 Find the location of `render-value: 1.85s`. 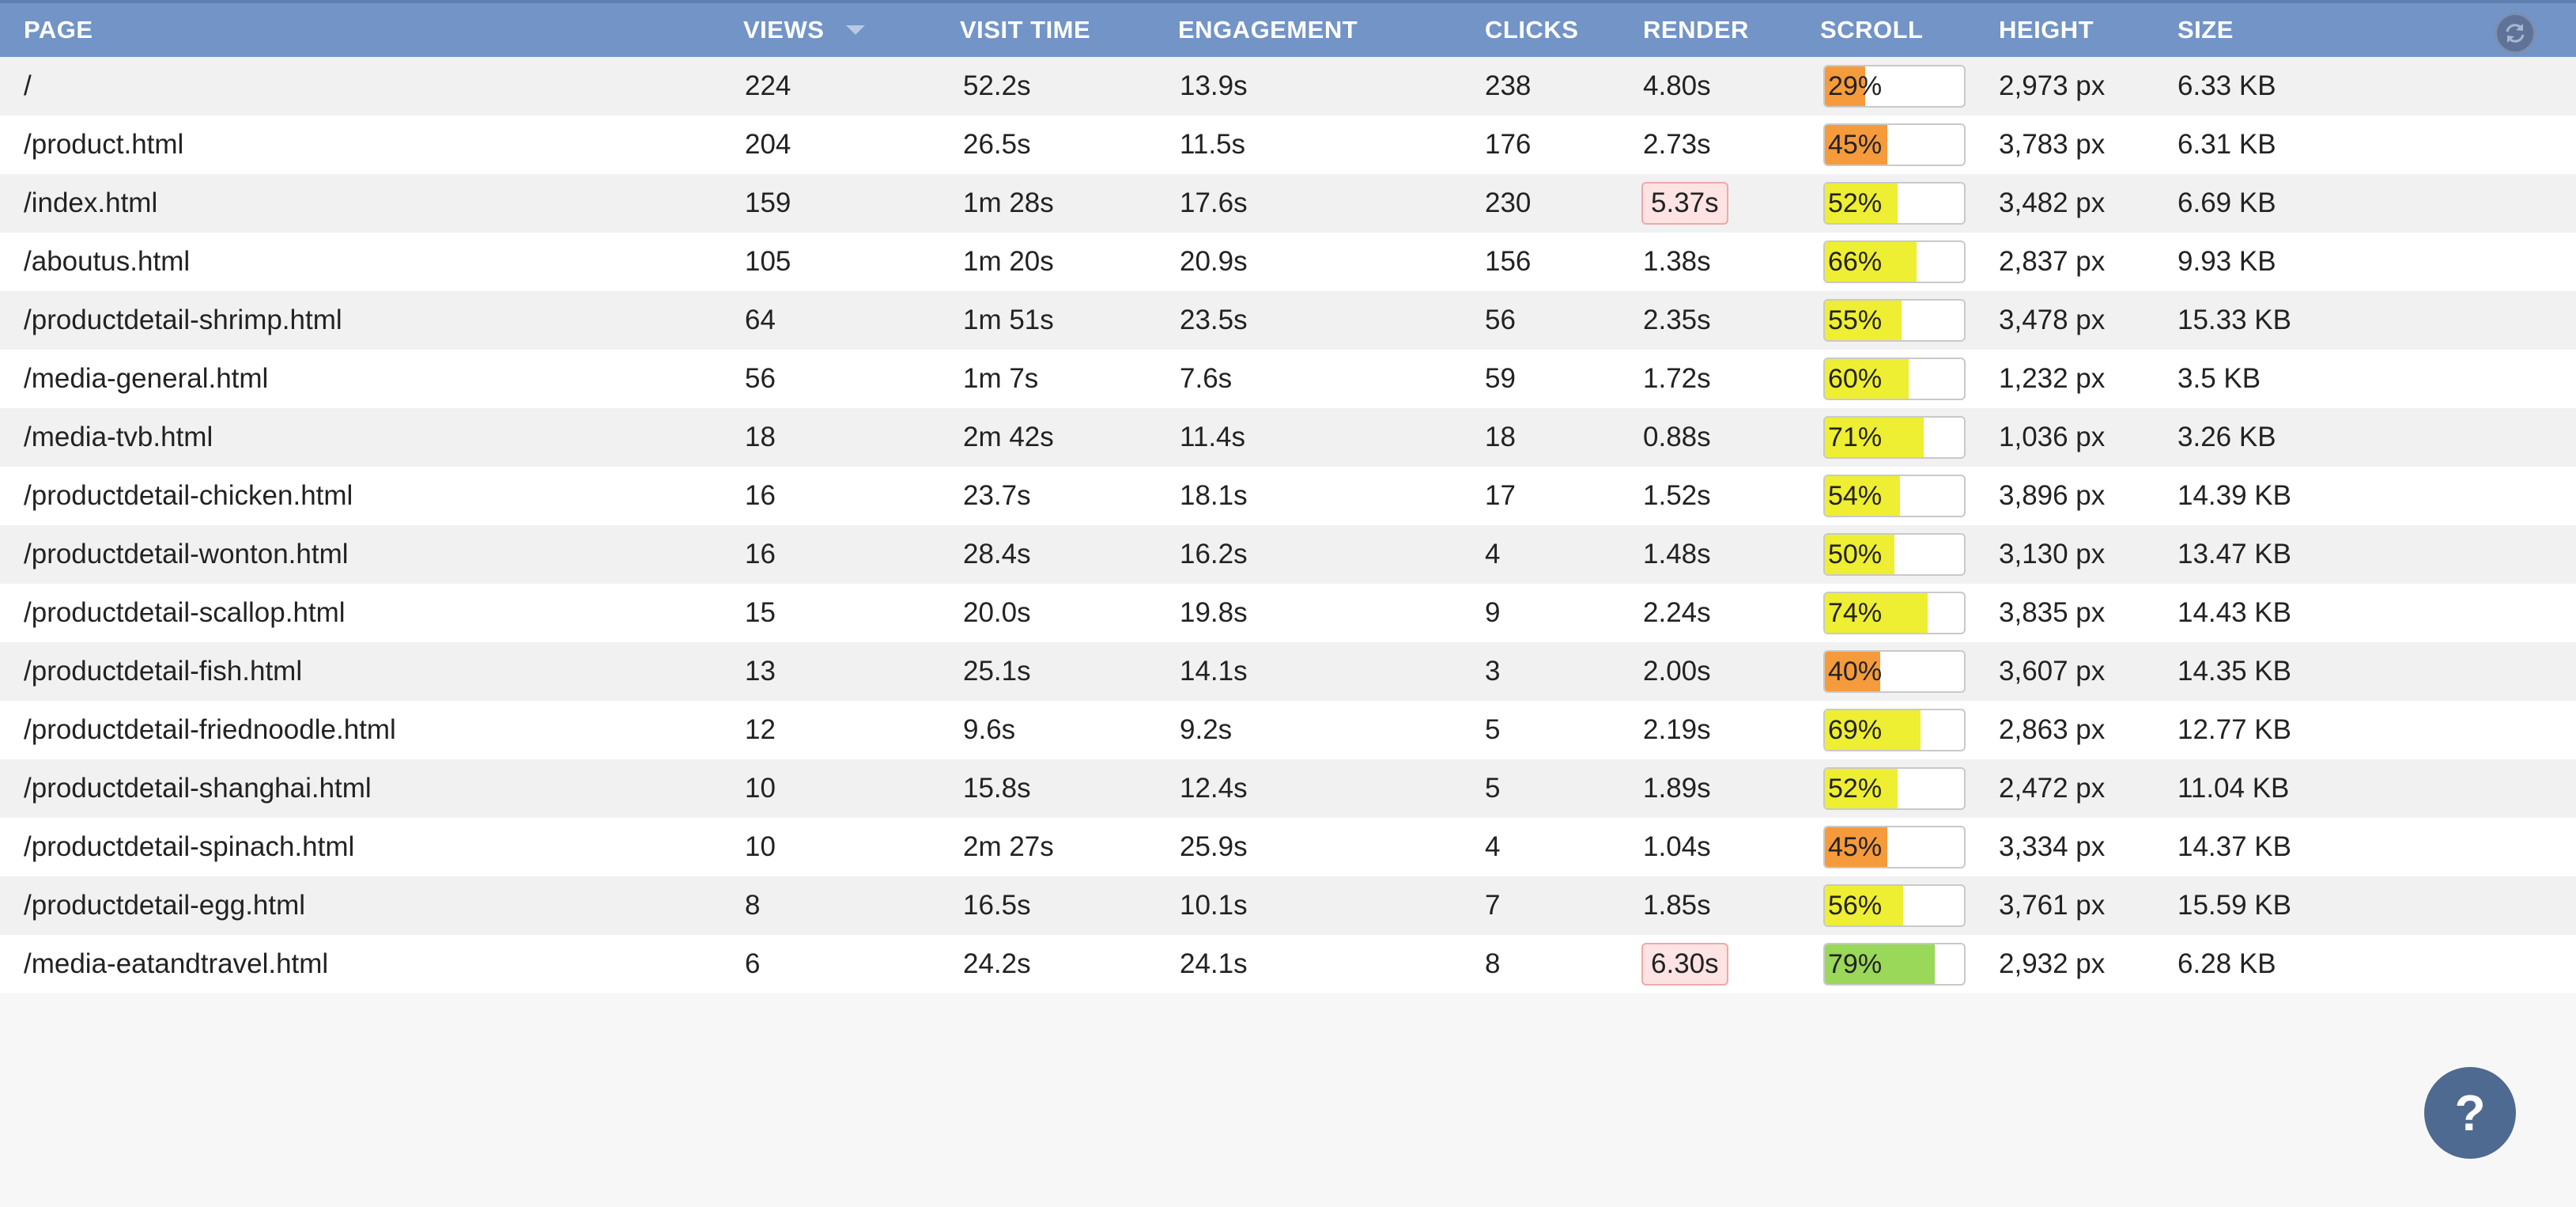

render-value: 1.85s is located at coordinates (1677, 905).